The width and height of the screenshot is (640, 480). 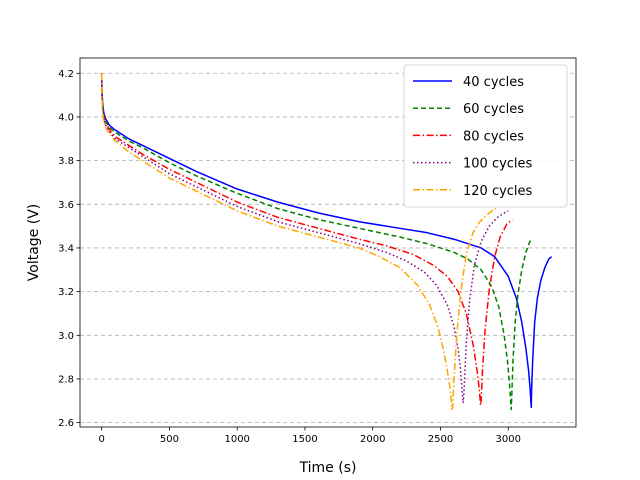 I want to click on legend-box, so click(x=485, y=136).